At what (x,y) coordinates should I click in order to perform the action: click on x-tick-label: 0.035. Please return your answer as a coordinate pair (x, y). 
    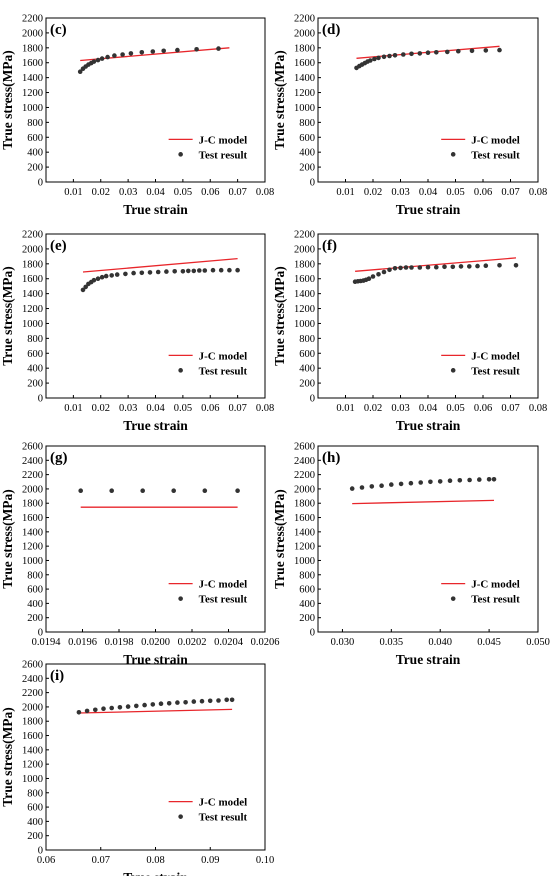
    Looking at the image, I should click on (392, 642).